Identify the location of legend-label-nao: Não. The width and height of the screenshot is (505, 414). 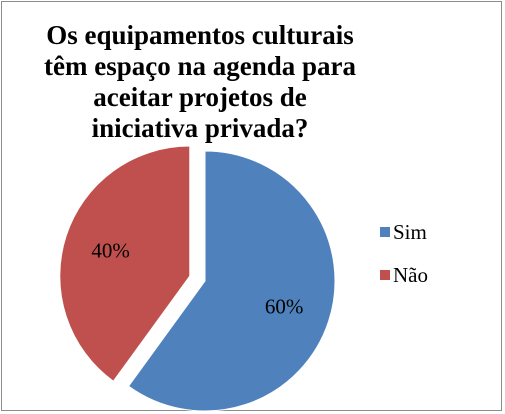
(410, 274).